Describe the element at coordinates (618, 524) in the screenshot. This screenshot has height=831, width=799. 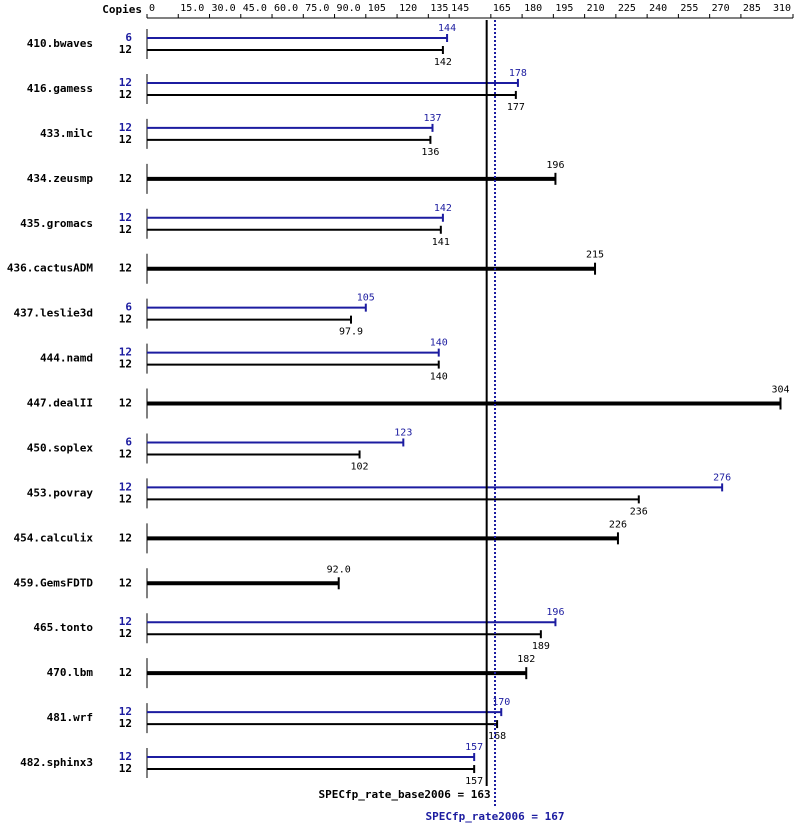
I see `base-value-label: 226` at that location.